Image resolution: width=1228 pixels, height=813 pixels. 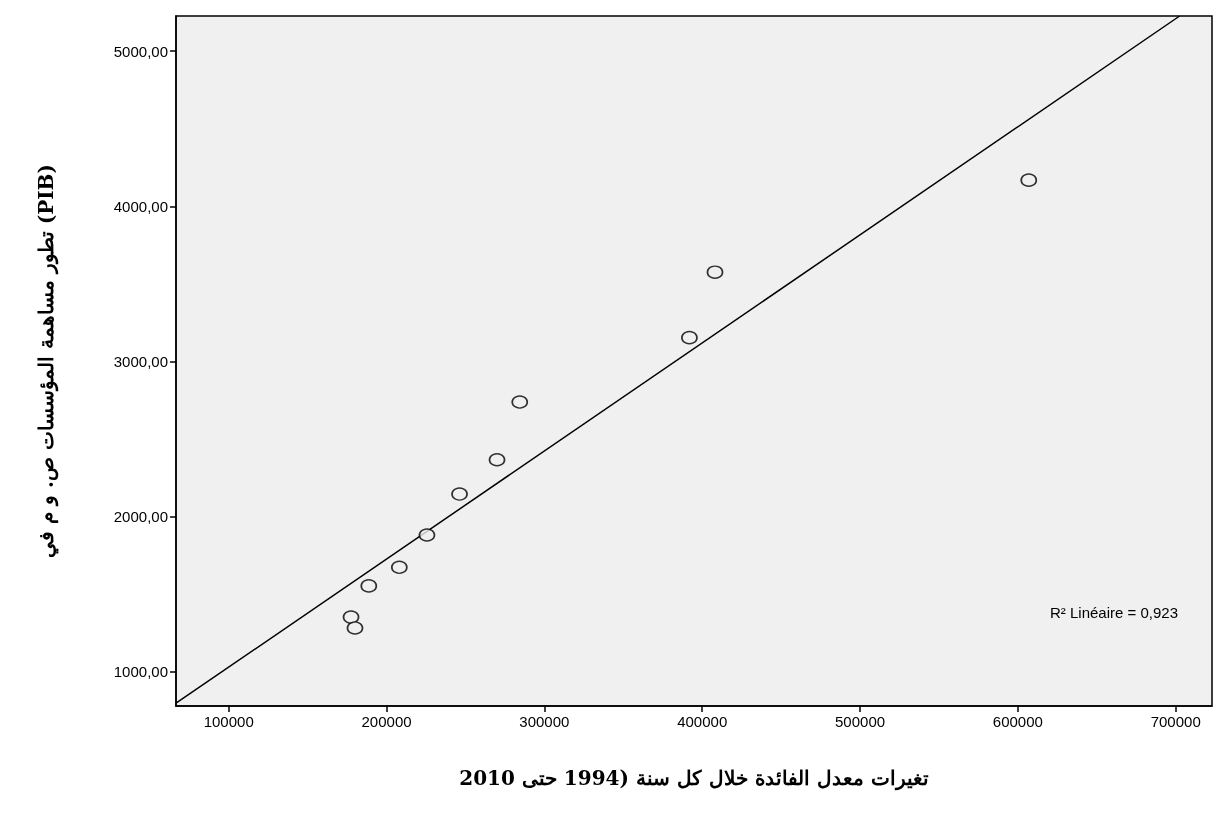 What do you see at coordinates (140, 362) in the screenshot?
I see `y-tick-label: 3000,00` at bounding box center [140, 362].